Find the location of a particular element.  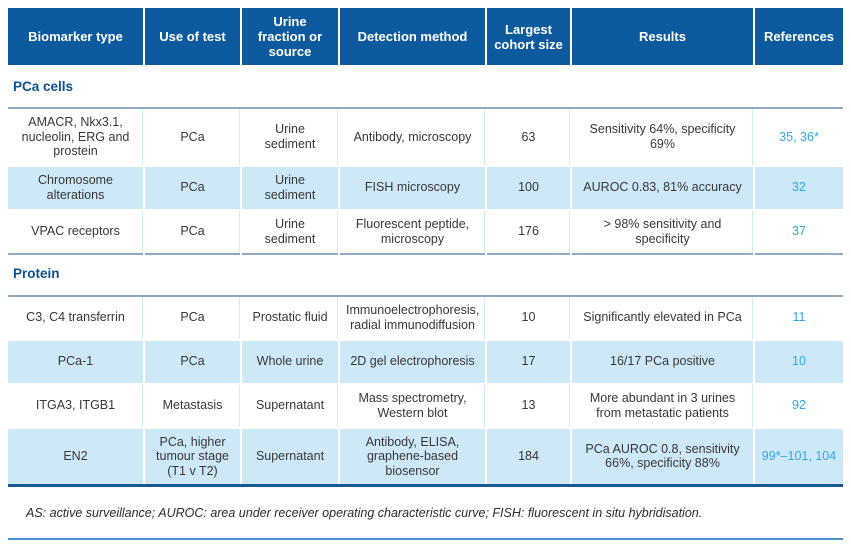

cell-urine-fraction: Prostatic fluid is located at coordinates (290, 317).